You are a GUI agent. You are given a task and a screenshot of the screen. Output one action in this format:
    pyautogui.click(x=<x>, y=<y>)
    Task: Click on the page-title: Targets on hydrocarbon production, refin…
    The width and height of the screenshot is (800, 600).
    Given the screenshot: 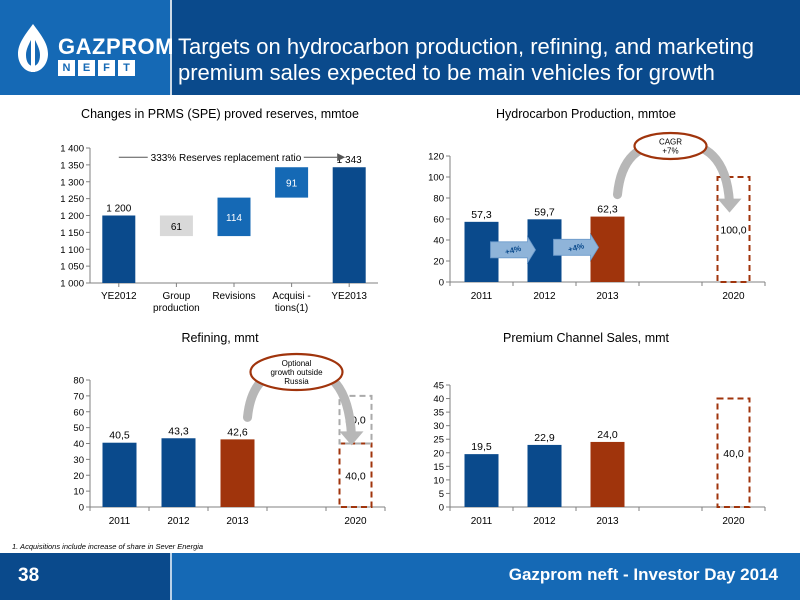 What is the action you would take?
    pyautogui.click(x=483, y=60)
    